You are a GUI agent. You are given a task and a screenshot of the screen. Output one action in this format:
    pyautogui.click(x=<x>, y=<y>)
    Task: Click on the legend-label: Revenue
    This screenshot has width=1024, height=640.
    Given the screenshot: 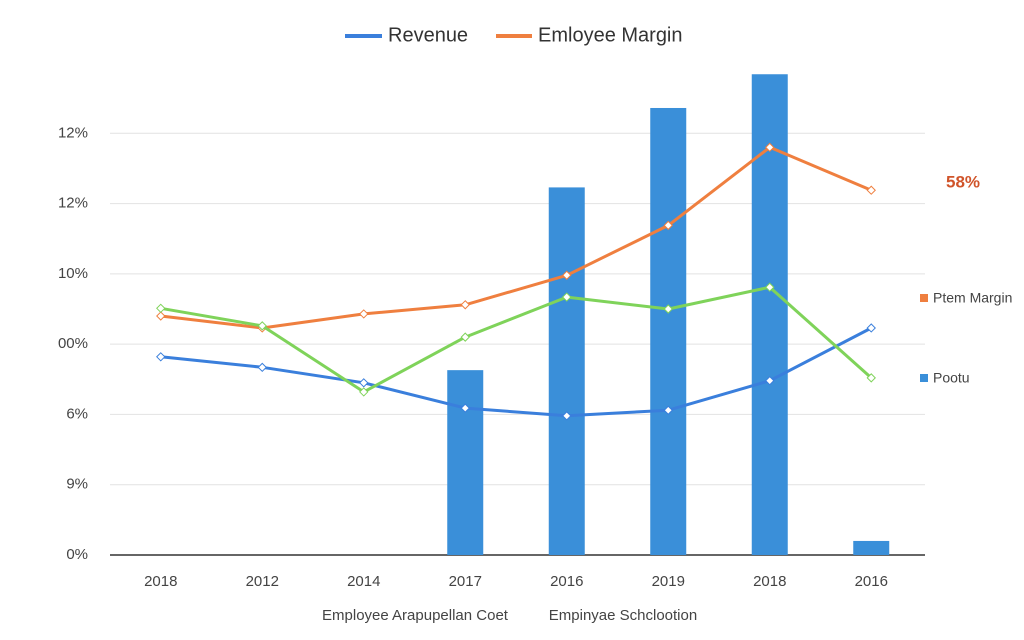 What is the action you would take?
    pyautogui.click(x=428, y=35)
    